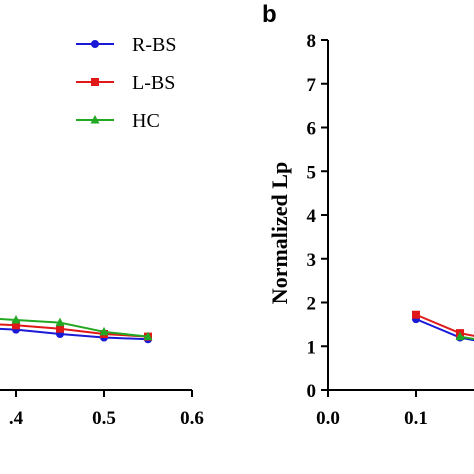  I want to click on panel-b-x-tick-label: 0.0, so click(328, 418).